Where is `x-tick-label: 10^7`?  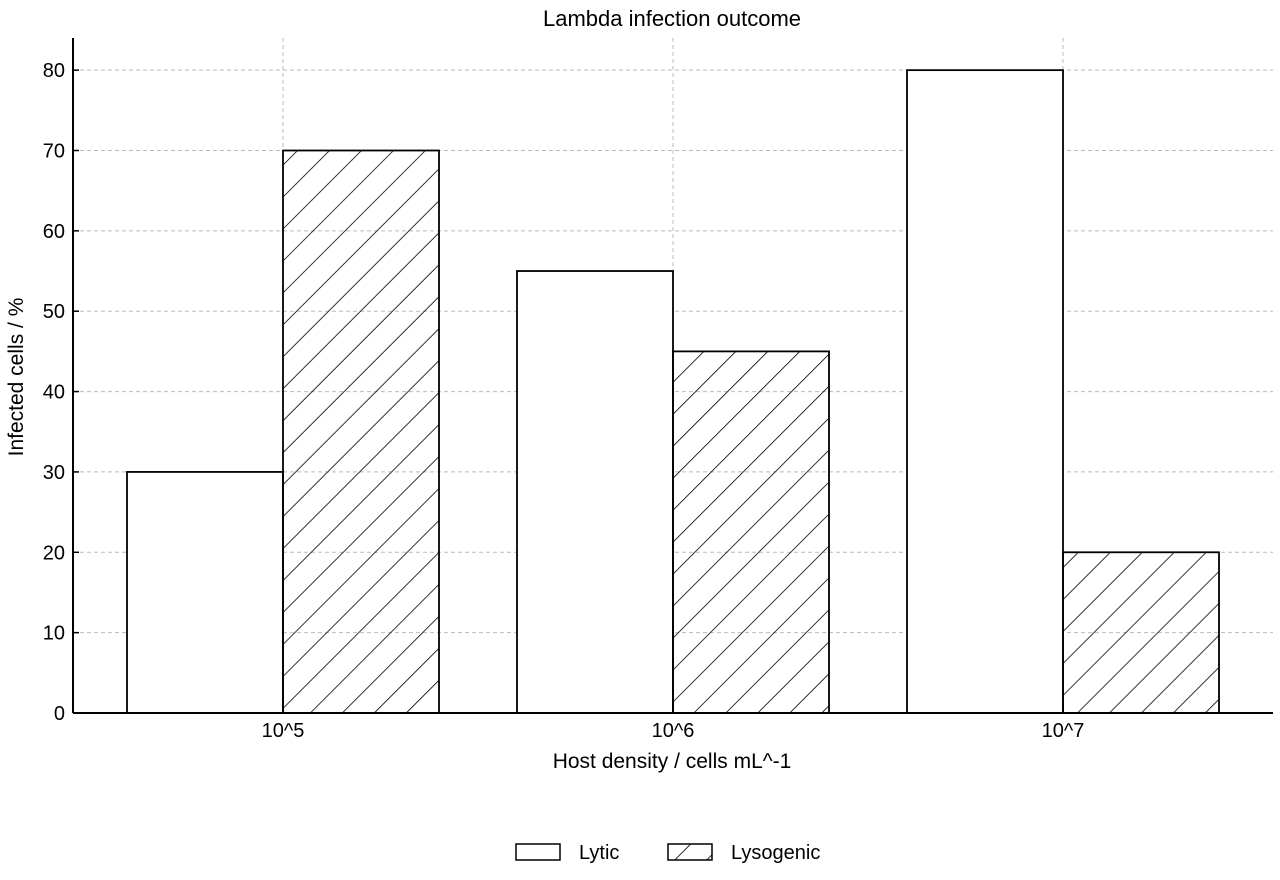 x-tick-label: 10^7 is located at coordinates (1063, 731).